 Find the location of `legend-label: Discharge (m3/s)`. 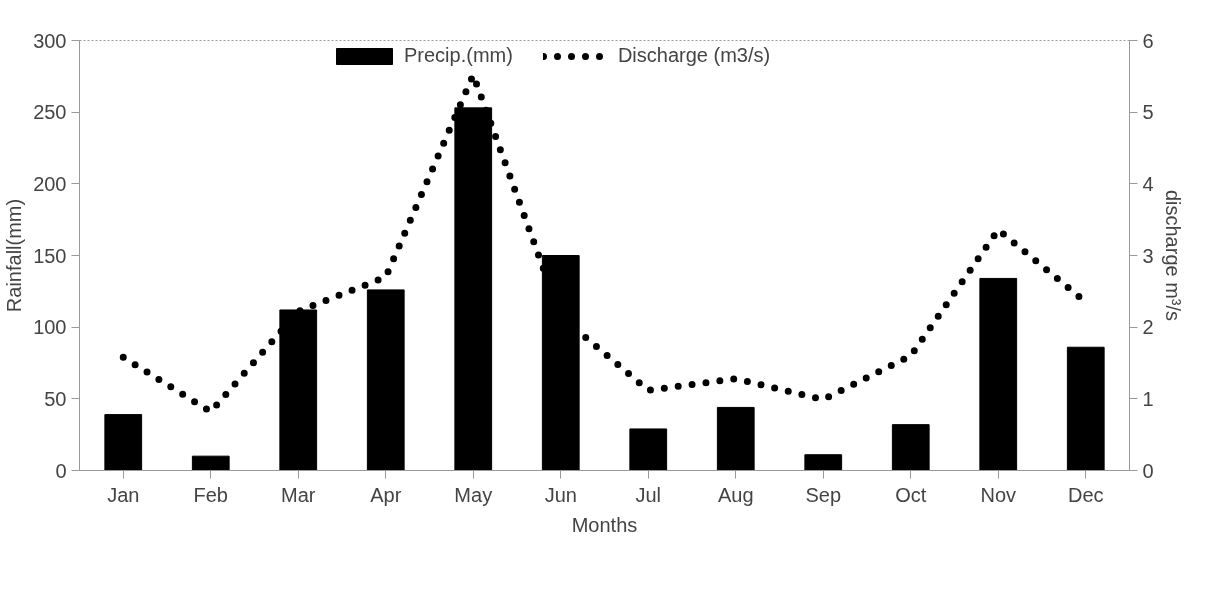

legend-label: Discharge (m3/s) is located at coordinates (694, 55).